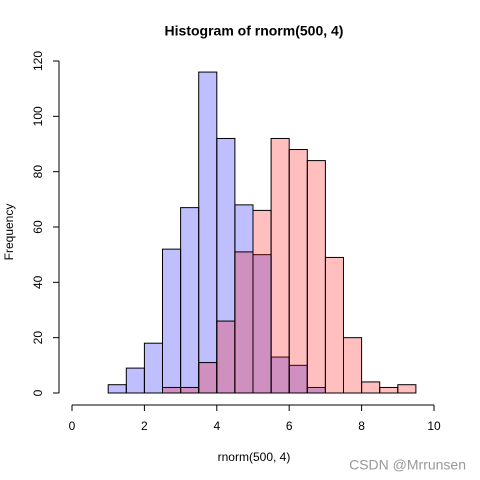 The width and height of the screenshot is (480, 480). I want to click on y-axis-label: Frequency, so click(9, 232).